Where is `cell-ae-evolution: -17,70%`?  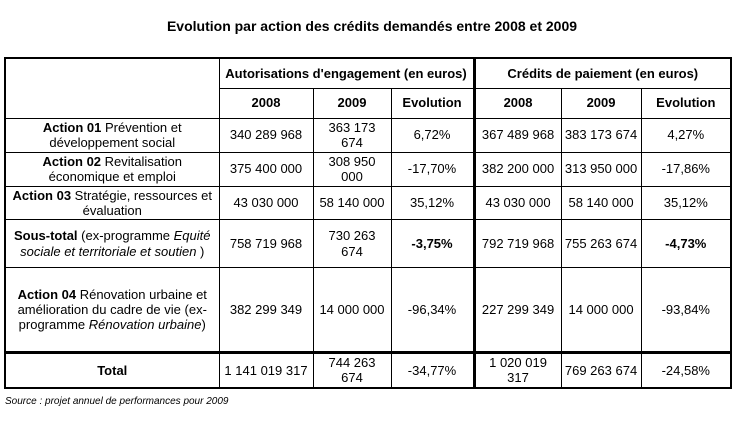
cell-ae-evolution: -17,70% is located at coordinates (432, 169).